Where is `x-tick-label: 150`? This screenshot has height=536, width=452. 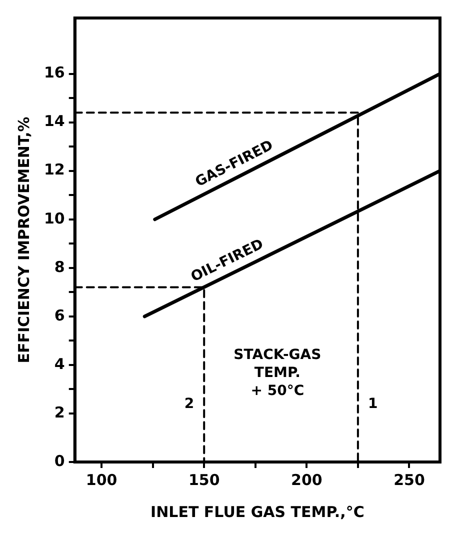
x-tick-label: 150 is located at coordinates (204, 479).